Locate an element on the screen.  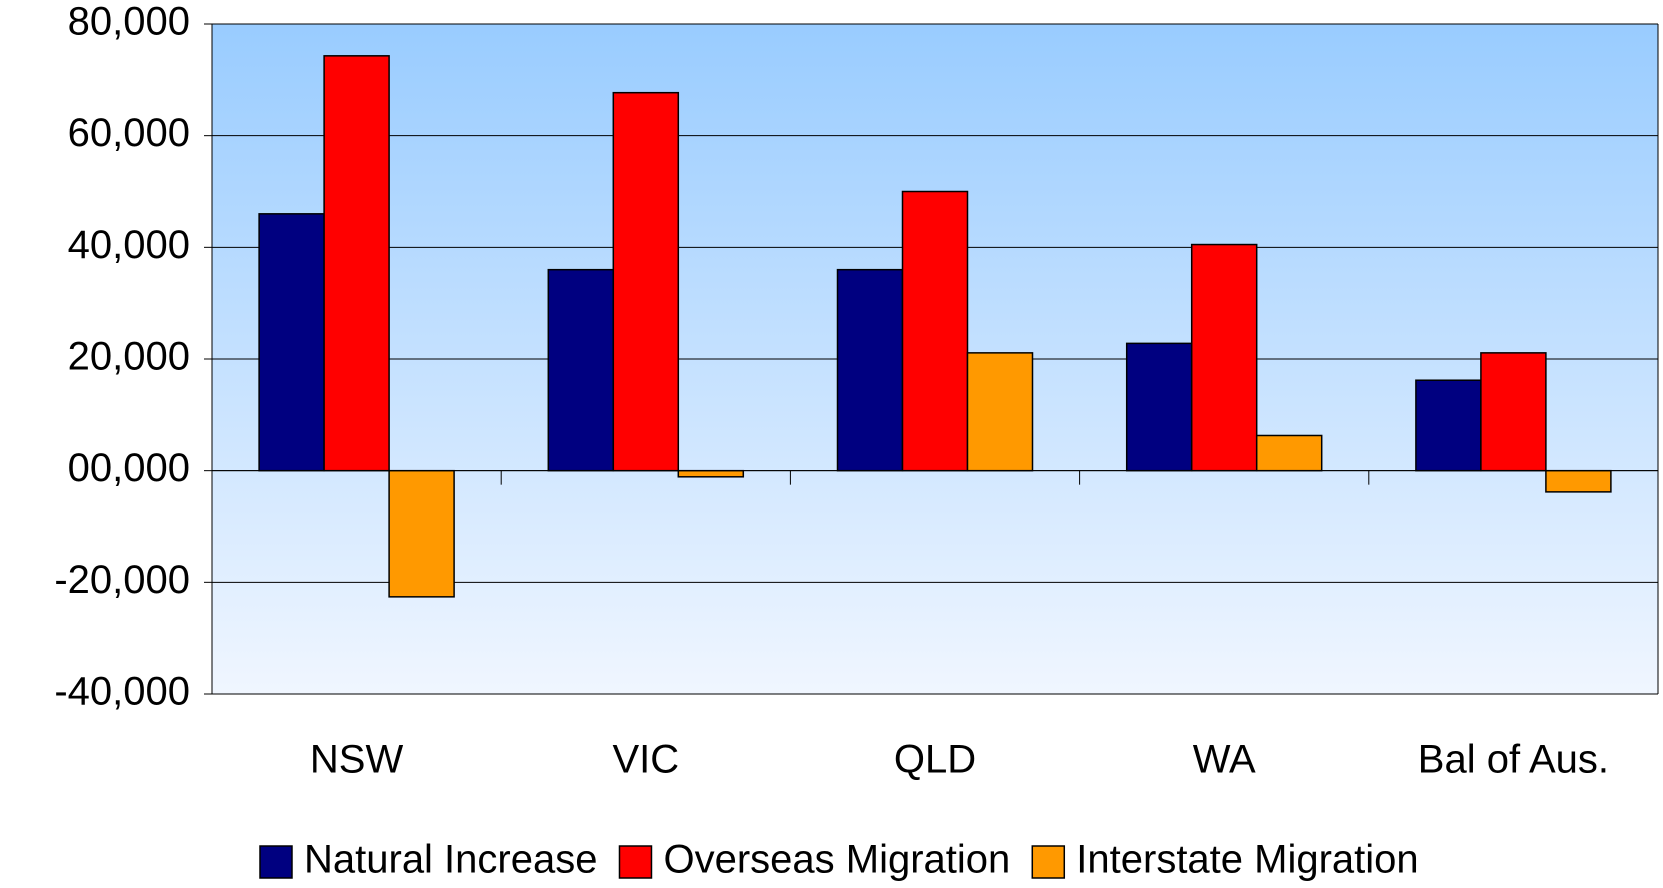
legend-label: Natural Increase is located at coordinates (450, 860).